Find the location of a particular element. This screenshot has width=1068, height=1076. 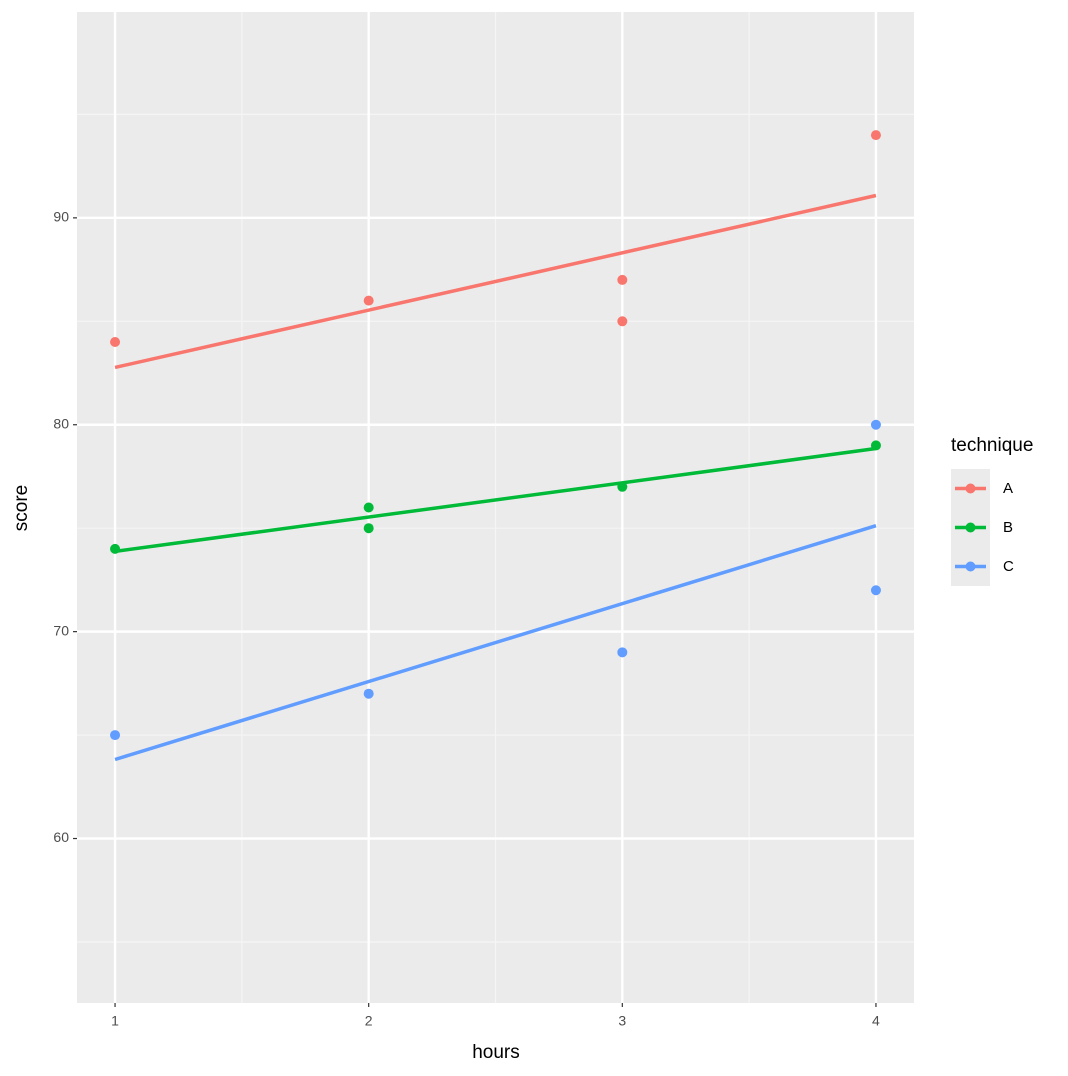

y-axis-title: score is located at coordinates (21, 508).